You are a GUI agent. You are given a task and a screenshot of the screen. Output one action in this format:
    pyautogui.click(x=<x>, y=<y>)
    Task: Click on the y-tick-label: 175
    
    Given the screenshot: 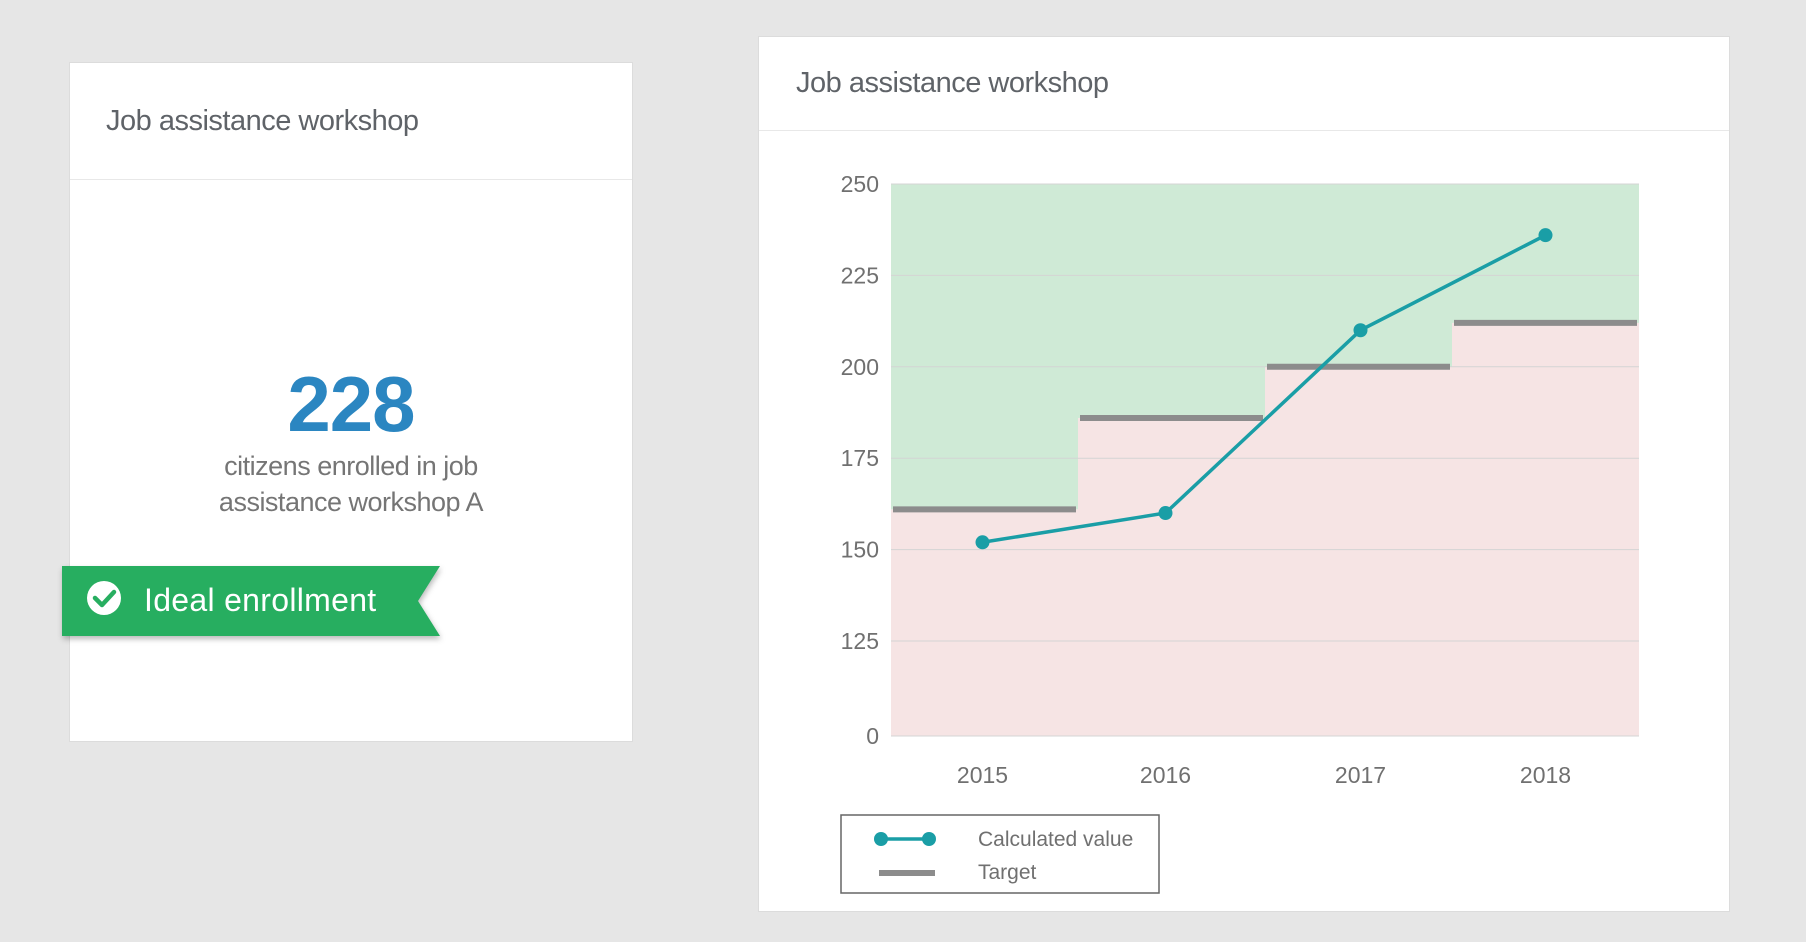 What is the action you would take?
    pyautogui.click(x=860, y=458)
    